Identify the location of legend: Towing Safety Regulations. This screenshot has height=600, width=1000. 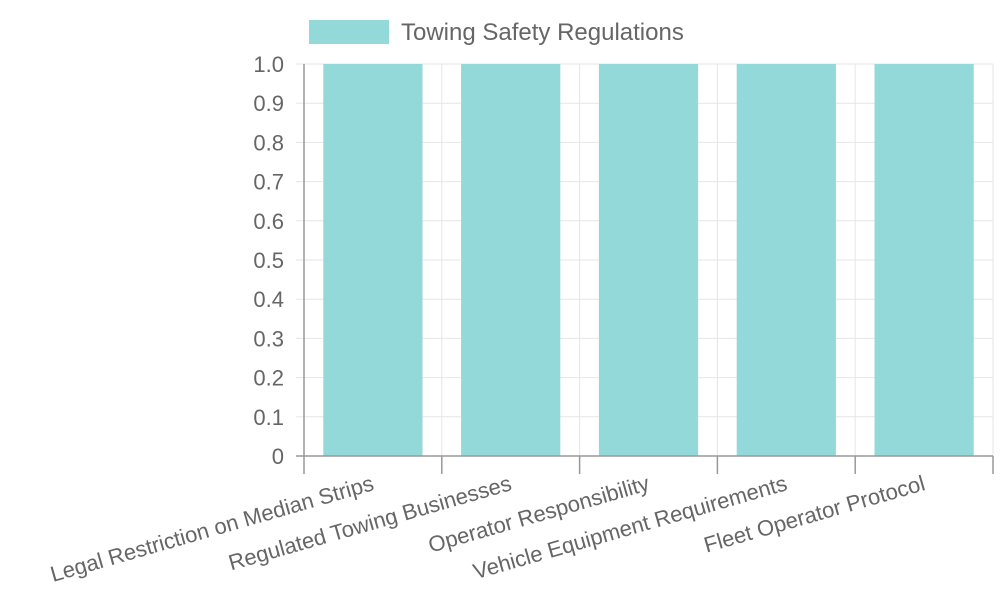
(496, 32).